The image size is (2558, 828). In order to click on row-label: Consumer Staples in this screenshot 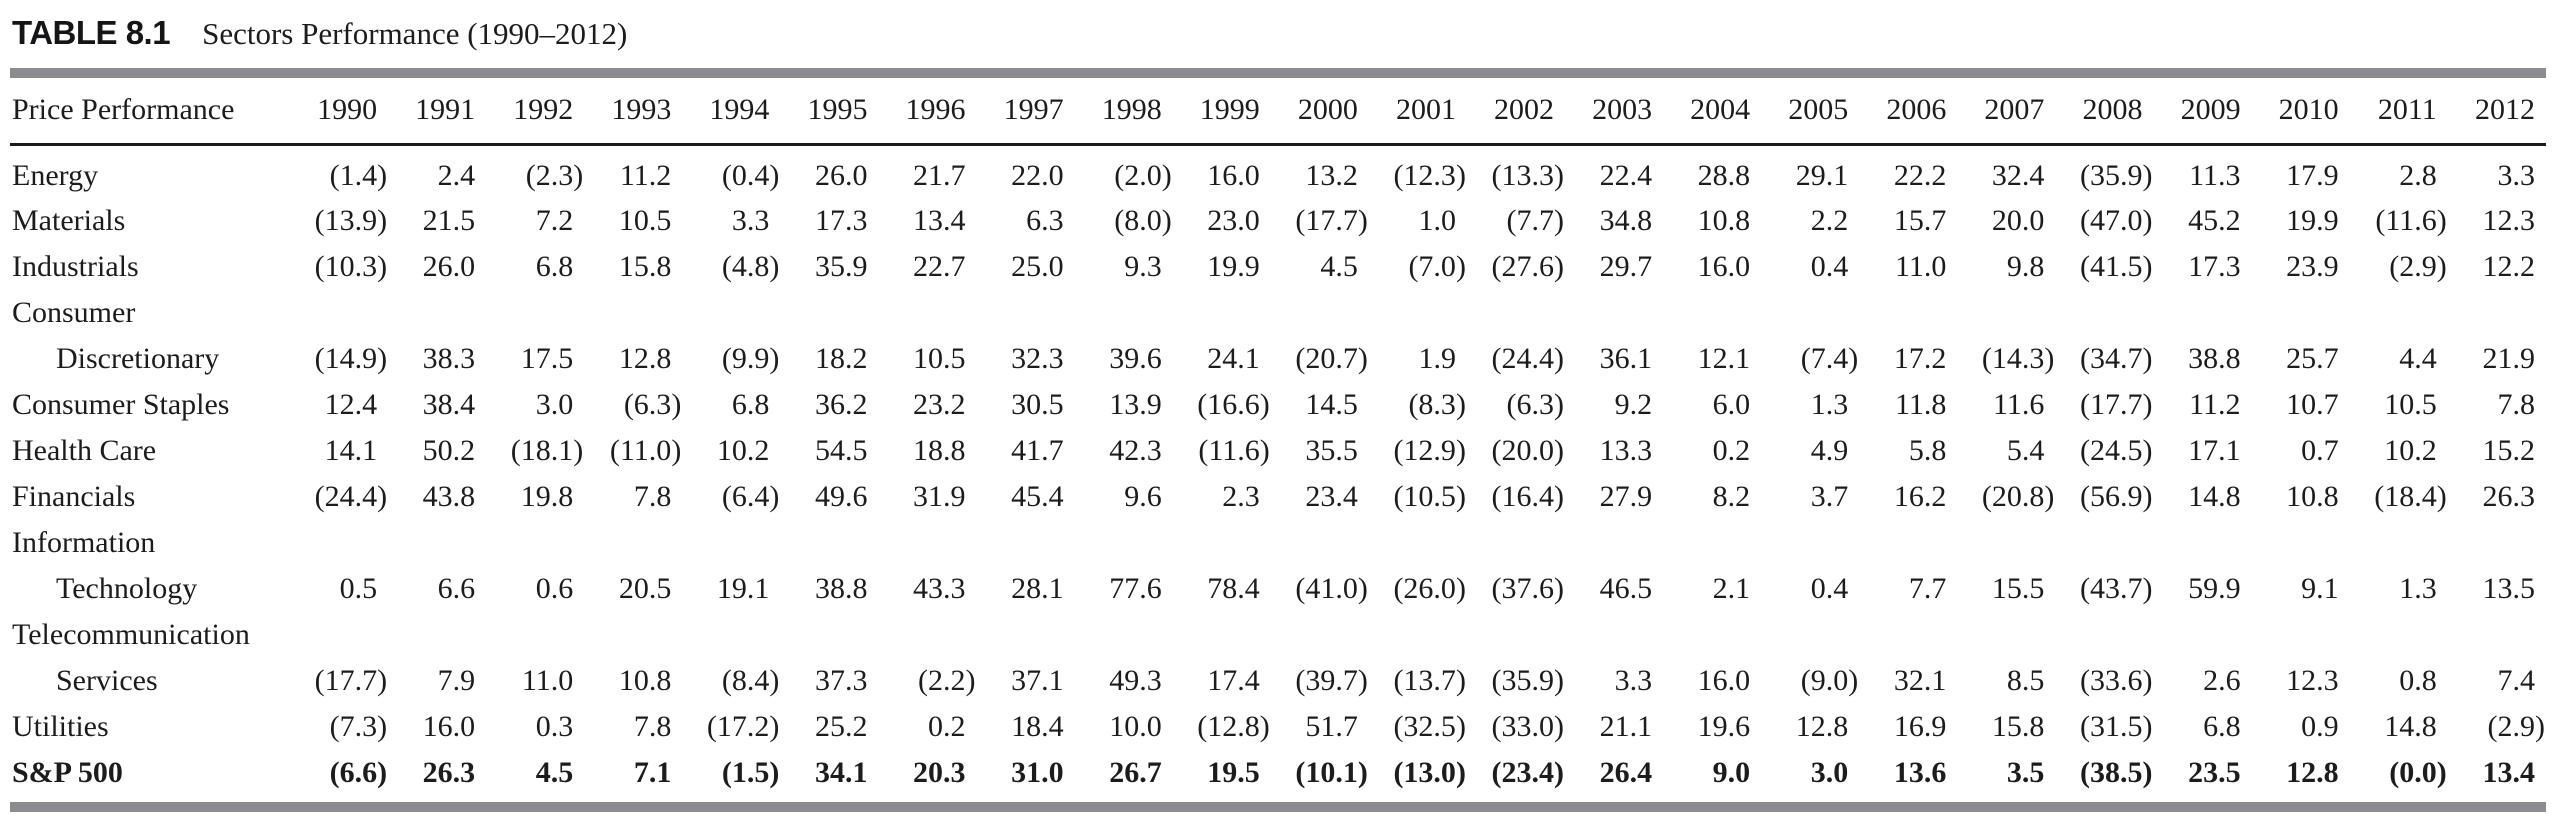, I will do `click(121, 404)`.